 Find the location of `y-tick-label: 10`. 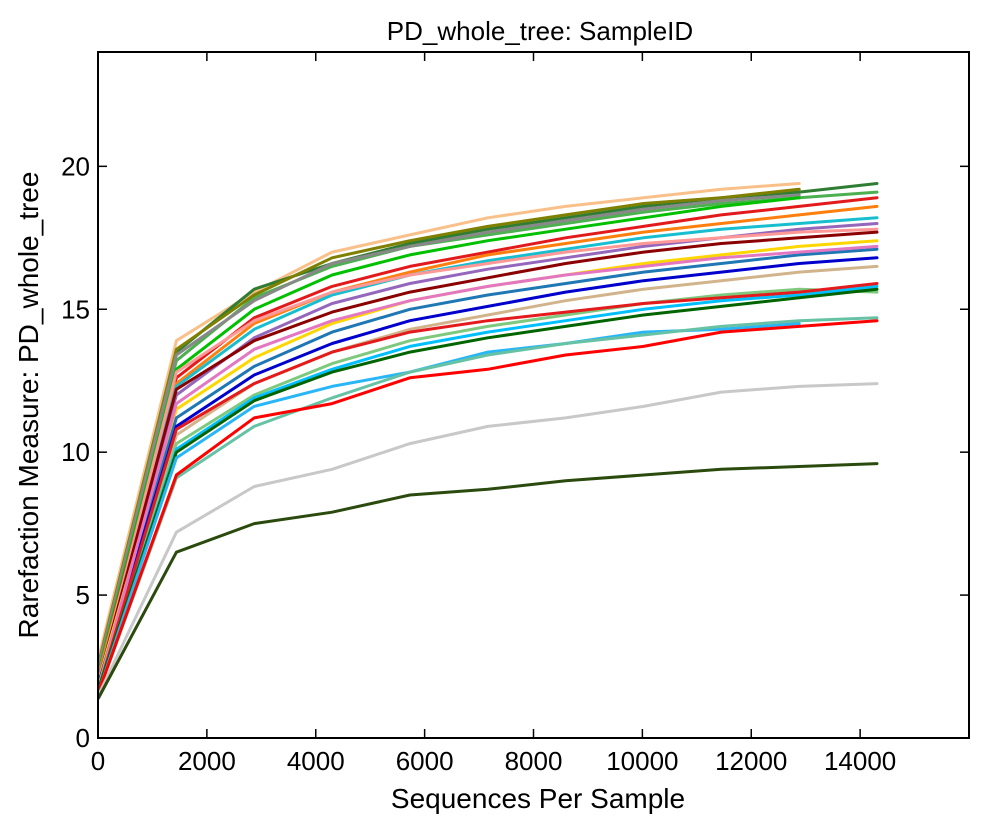

y-tick-label: 10 is located at coordinates (75, 452).